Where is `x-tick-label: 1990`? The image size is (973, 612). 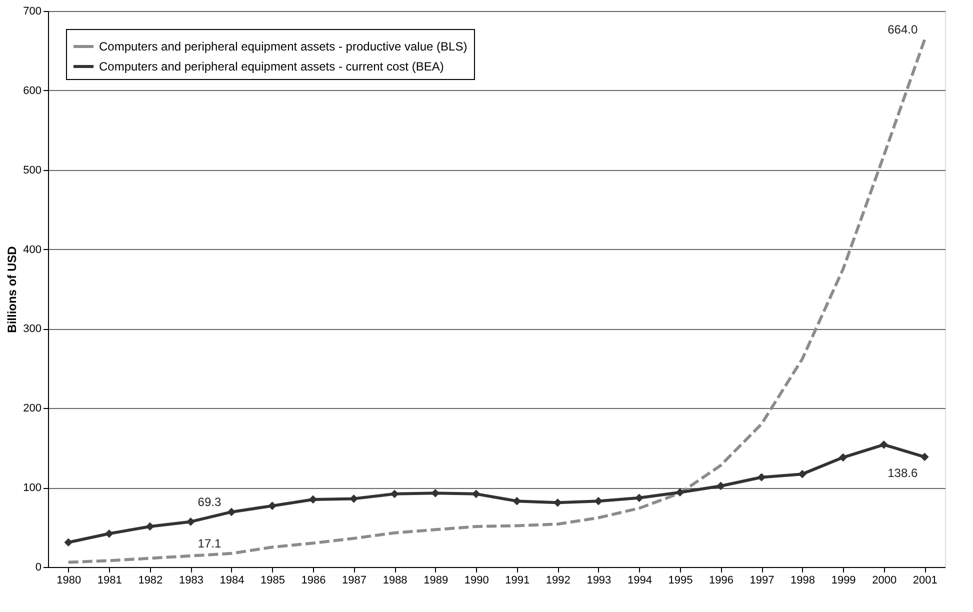 x-tick-label: 1990 is located at coordinates (476, 580).